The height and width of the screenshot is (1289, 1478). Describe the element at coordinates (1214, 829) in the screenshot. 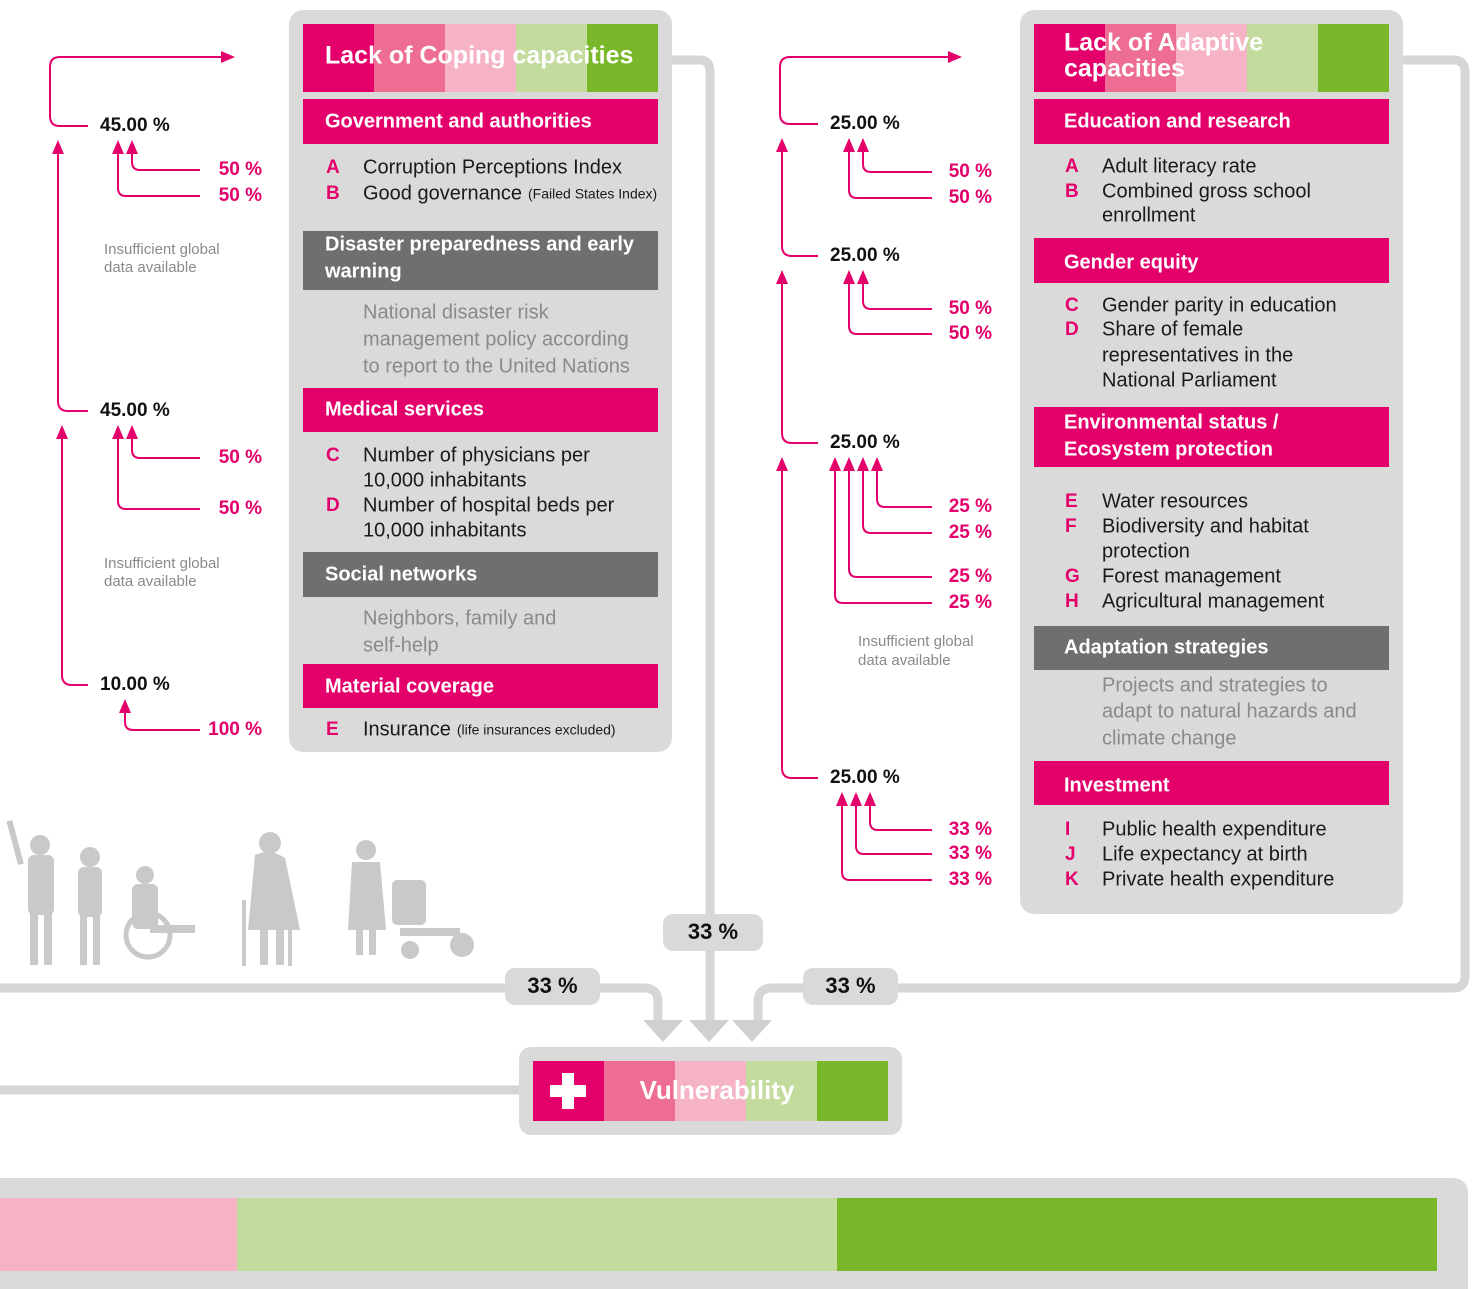

I see `indicator-text: Public health expenditure` at that location.